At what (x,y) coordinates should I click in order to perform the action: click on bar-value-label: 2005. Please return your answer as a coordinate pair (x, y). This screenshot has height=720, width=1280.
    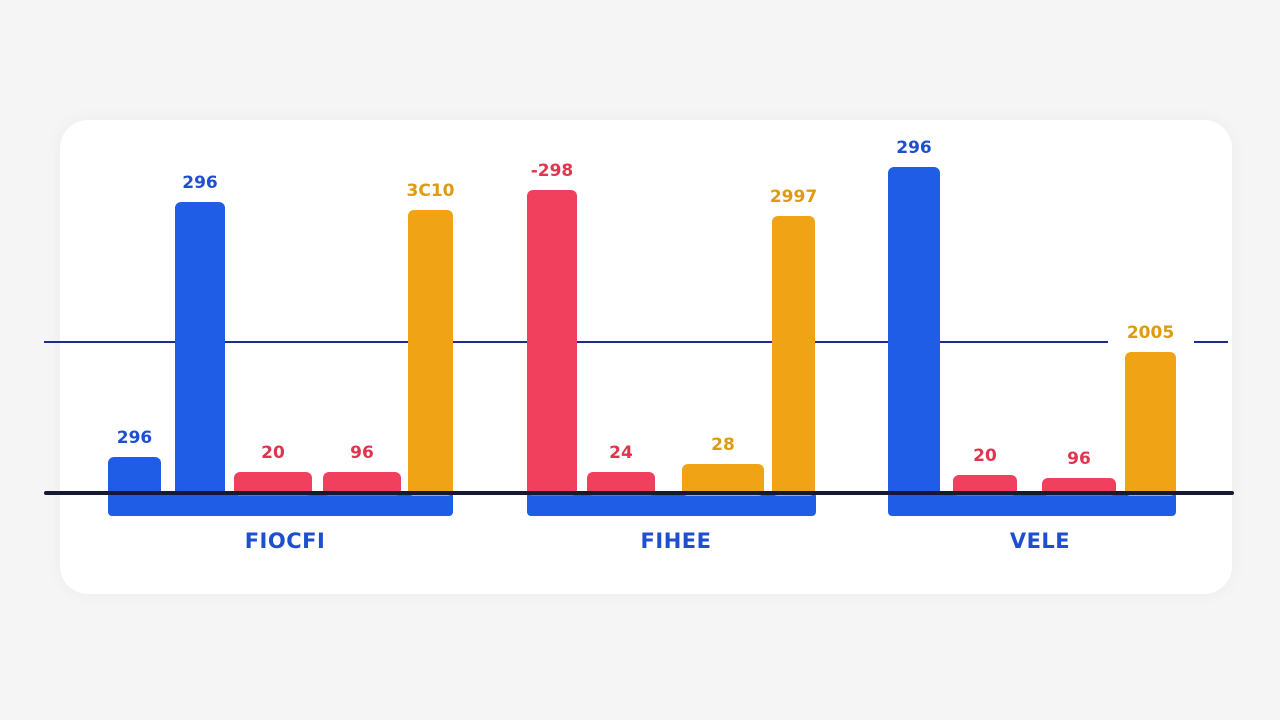
    Looking at the image, I should click on (1150, 333).